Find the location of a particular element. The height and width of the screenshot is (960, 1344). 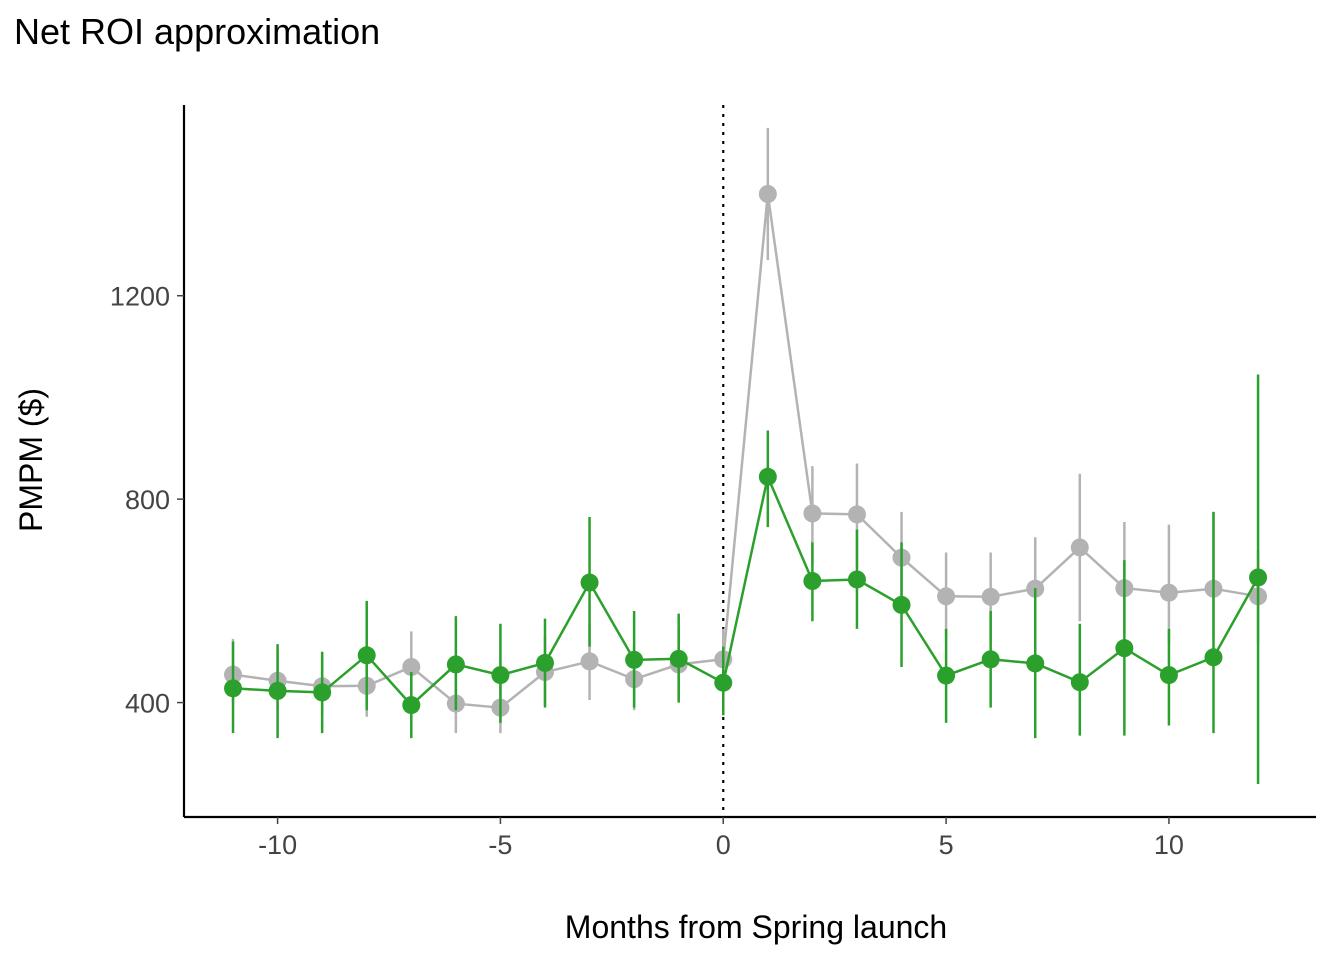

y-tick-label: 400 is located at coordinates (147, 704).